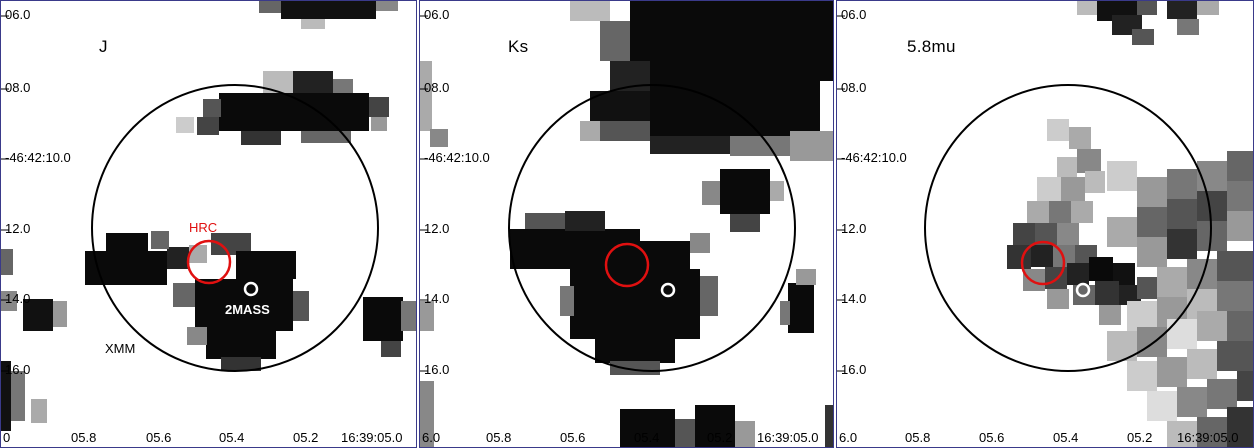 The height and width of the screenshot is (448, 1254). I want to click on hrc-label: HRC, so click(203, 227).